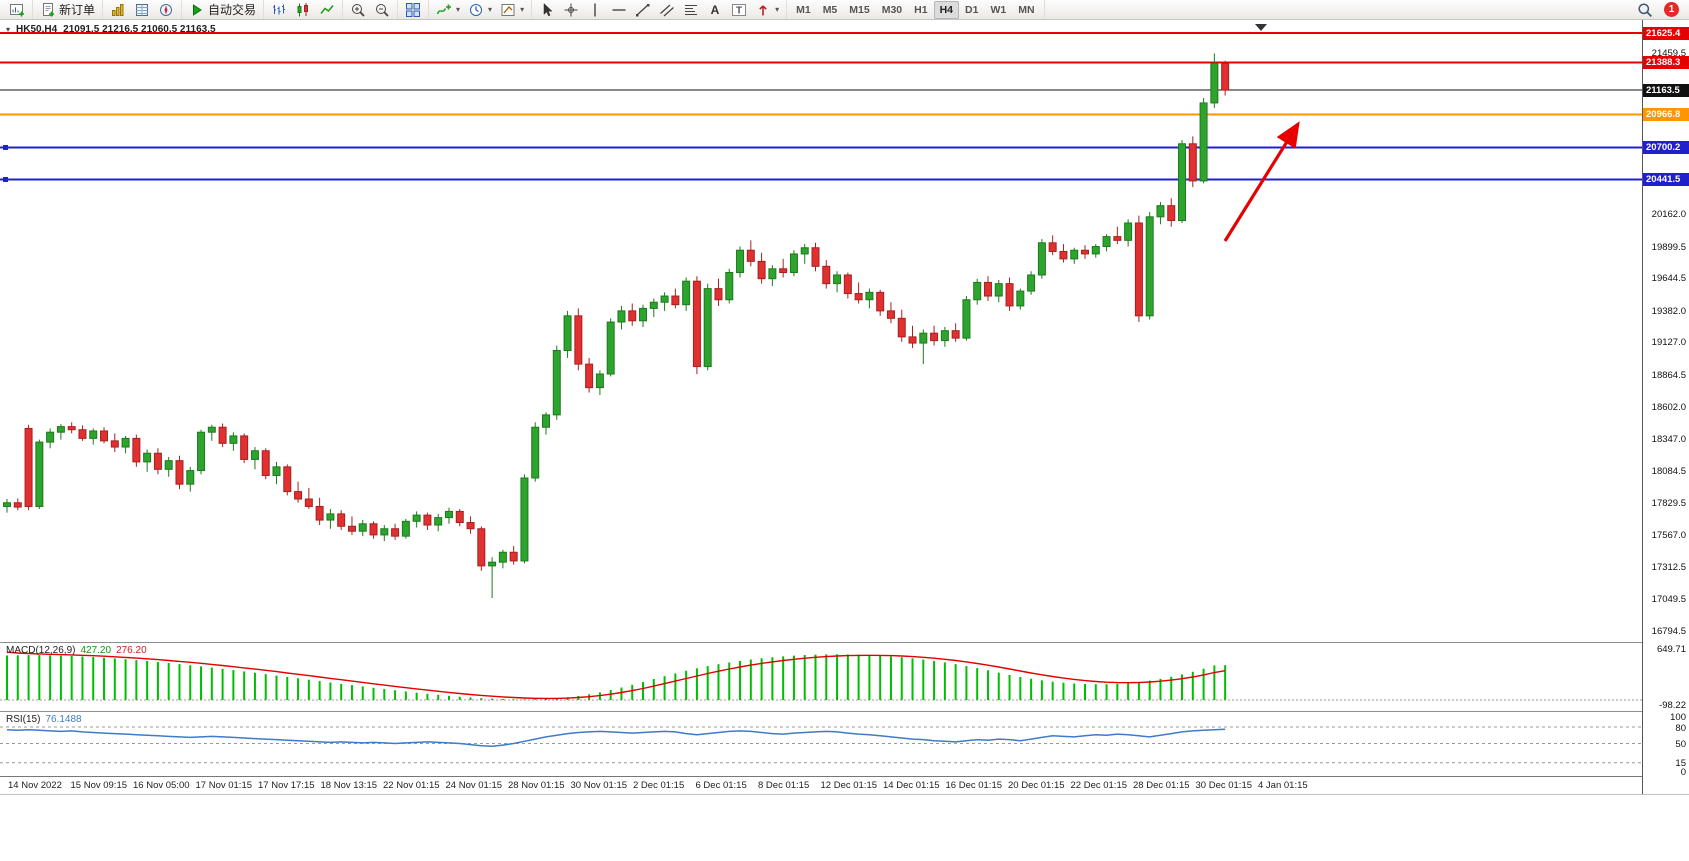 The height and width of the screenshot is (861, 1689). I want to click on toolbar-group: A T ▾, so click(660, 9).